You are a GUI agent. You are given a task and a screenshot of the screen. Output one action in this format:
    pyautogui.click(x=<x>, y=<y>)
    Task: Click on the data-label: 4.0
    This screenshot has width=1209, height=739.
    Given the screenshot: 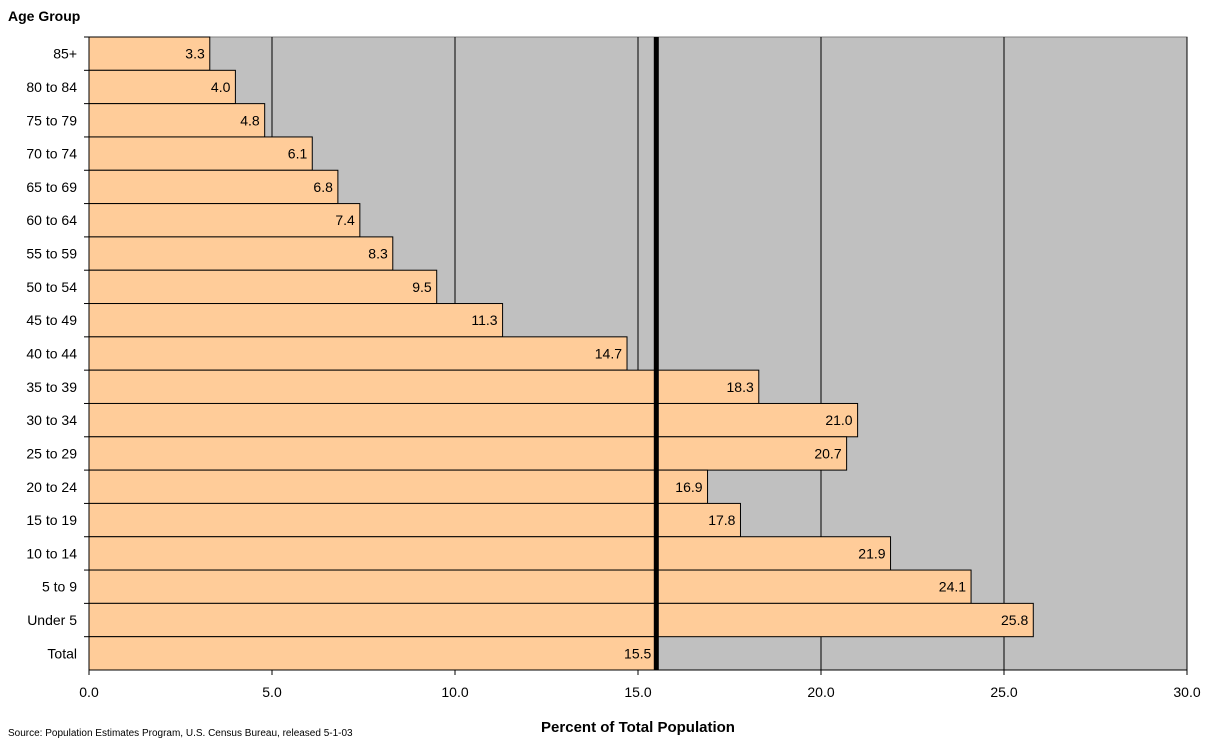 What is the action you would take?
    pyautogui.click(x=221, y=87)
    